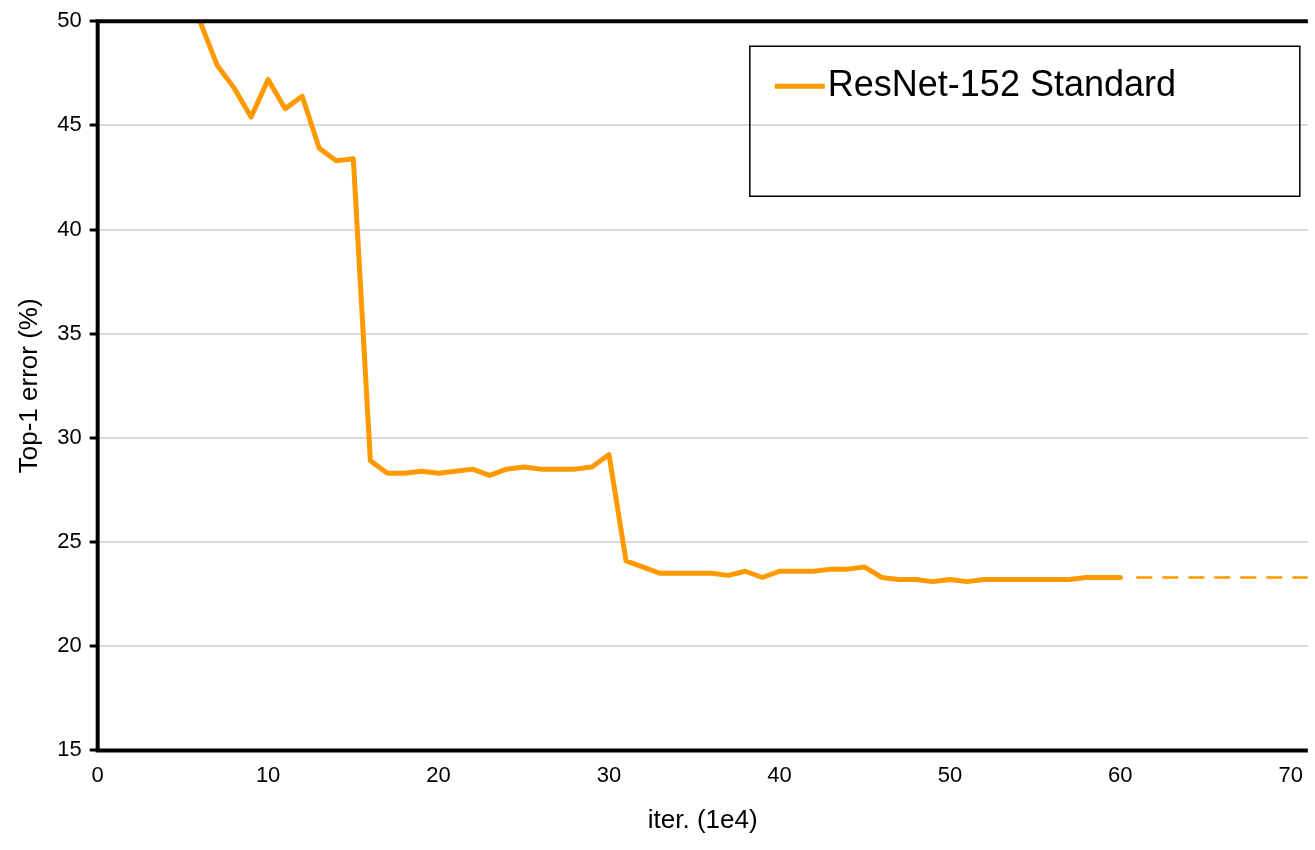 The height and width of the screenshot is (850, 1315). I want to click on y-tick-label: 30, so click(69, 436).